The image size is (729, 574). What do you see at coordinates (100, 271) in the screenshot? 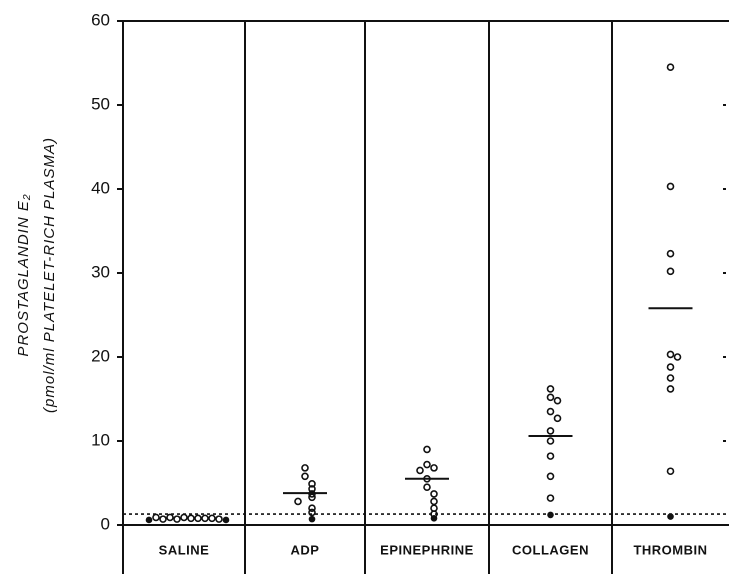
I see `y-tick-label: 30` at bounding box center [100, 271].